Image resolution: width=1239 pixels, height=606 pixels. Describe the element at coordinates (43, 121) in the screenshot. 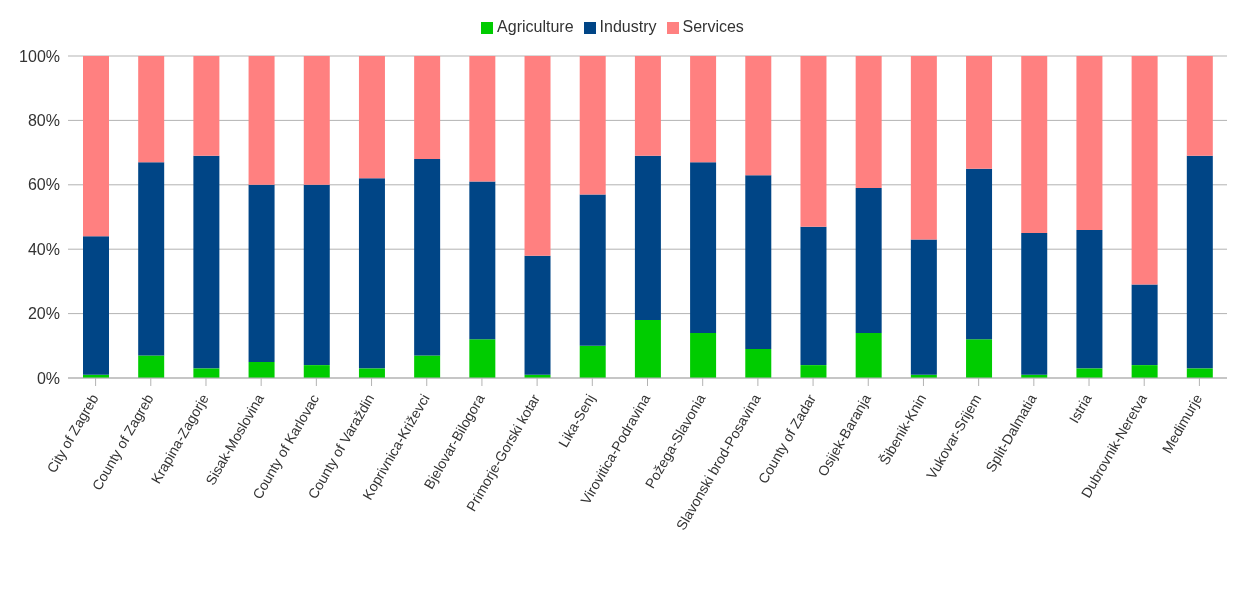

I see `y-tick-label: 80%` at that location.